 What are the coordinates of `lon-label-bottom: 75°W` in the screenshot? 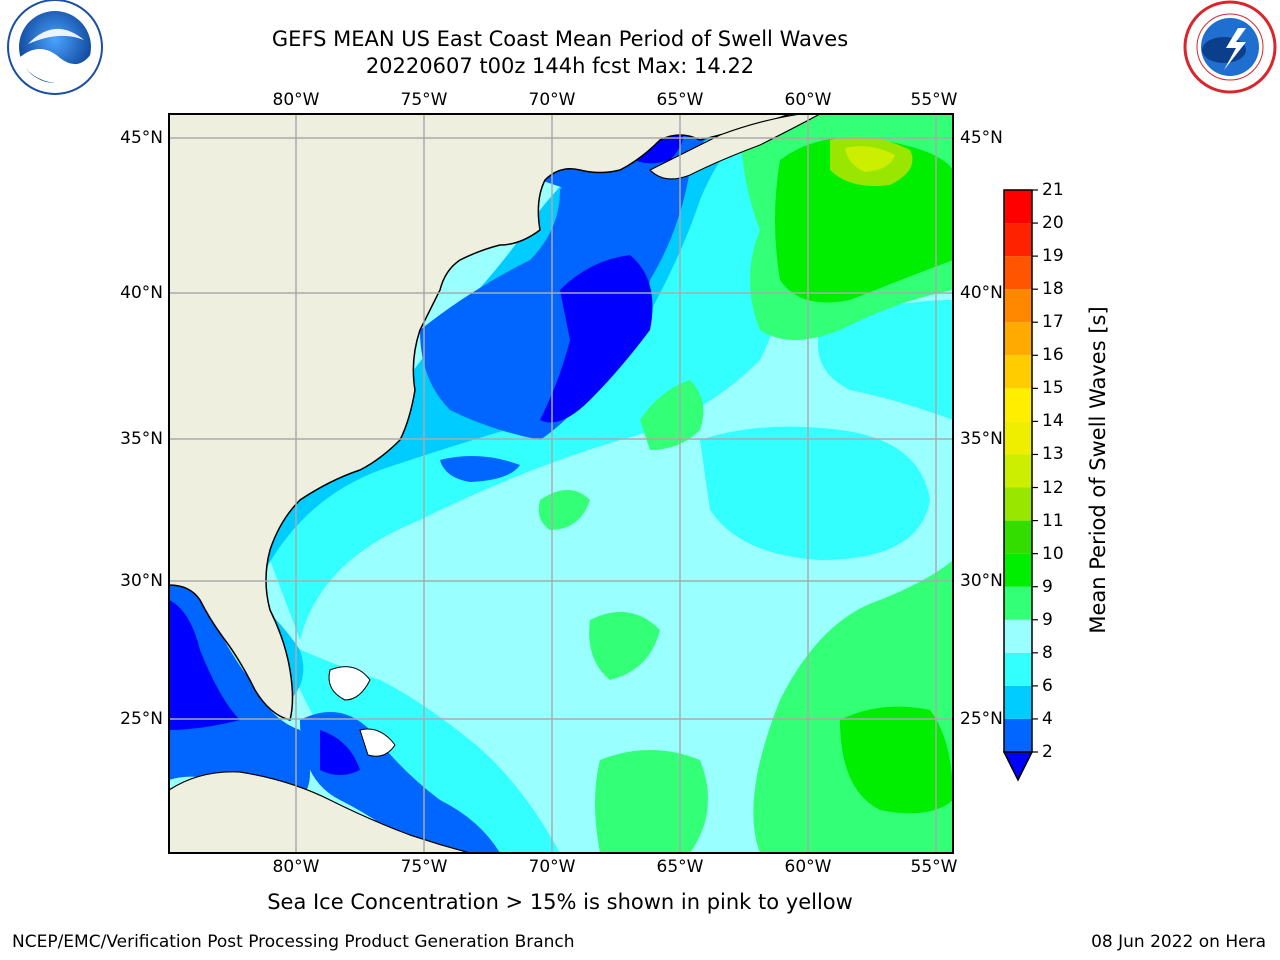 It's located at (424, 867).